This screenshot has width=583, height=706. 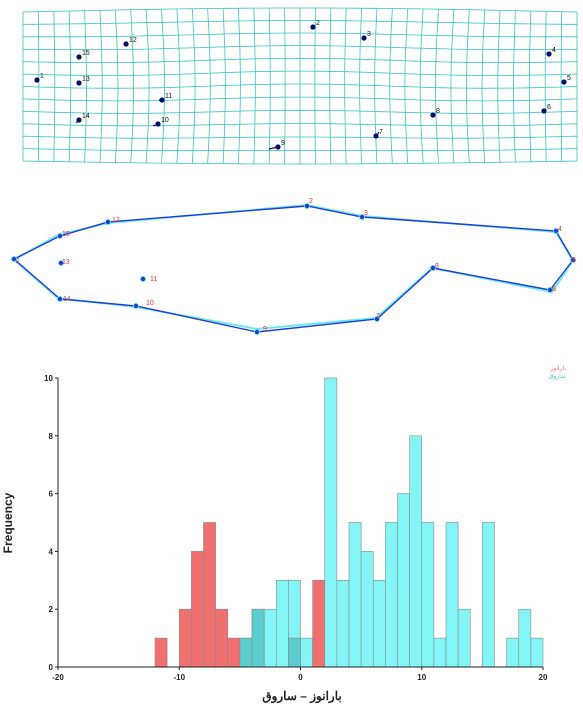 What do you see at coordinates (569, 78) in the screenshot?
I see `landmark-label: 5` at bounding box center [569, 78].